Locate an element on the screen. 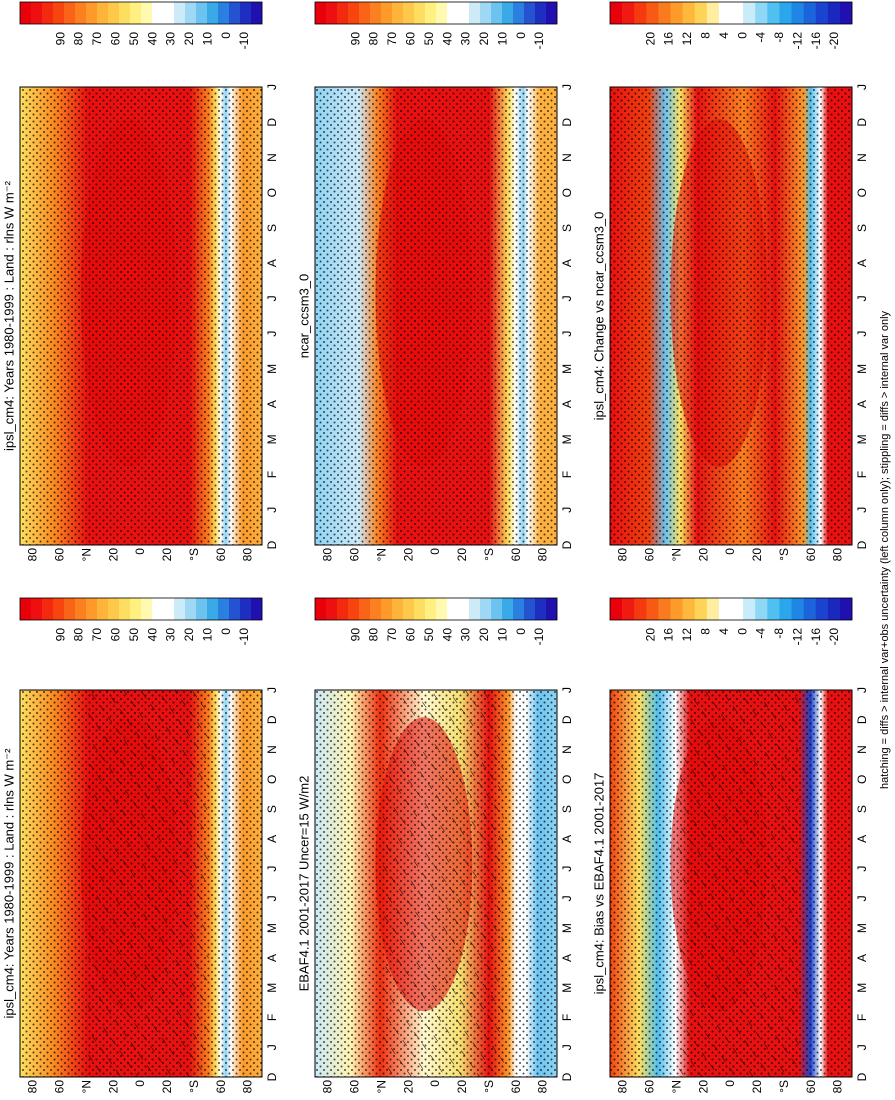 This screenshot has height=1100, width=895. lat-label: 0 is located at coordinates (140, 551).